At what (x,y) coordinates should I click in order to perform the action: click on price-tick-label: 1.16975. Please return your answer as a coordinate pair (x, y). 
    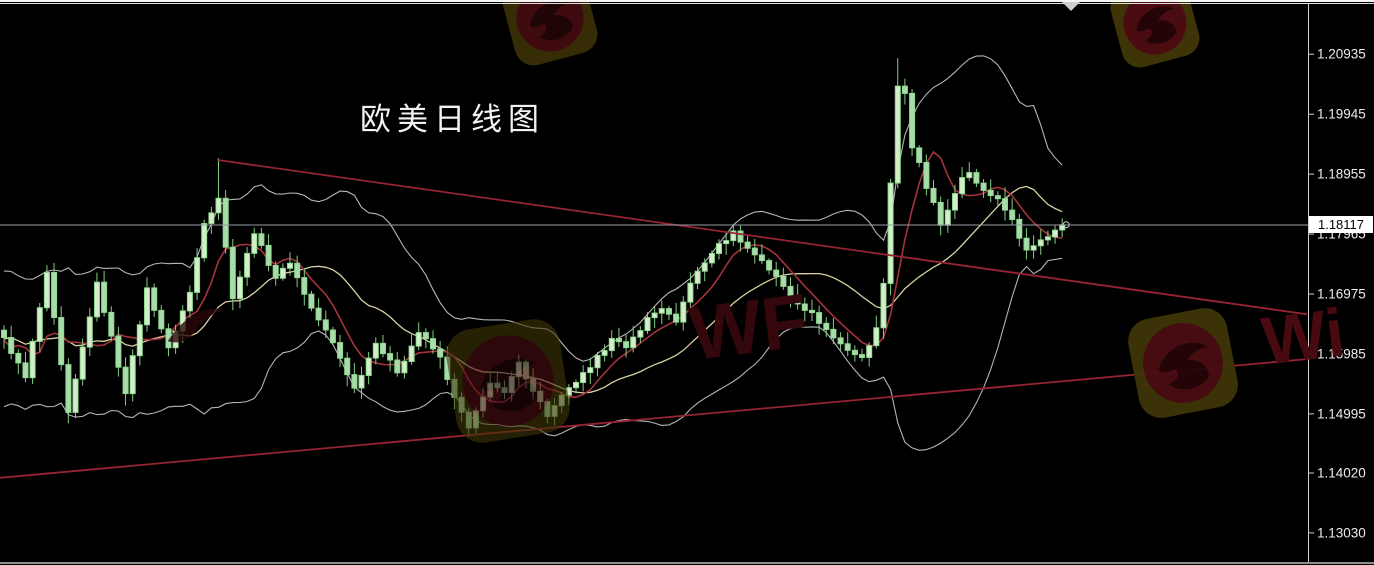
    Looking at the image, I should click on (1341, 294).